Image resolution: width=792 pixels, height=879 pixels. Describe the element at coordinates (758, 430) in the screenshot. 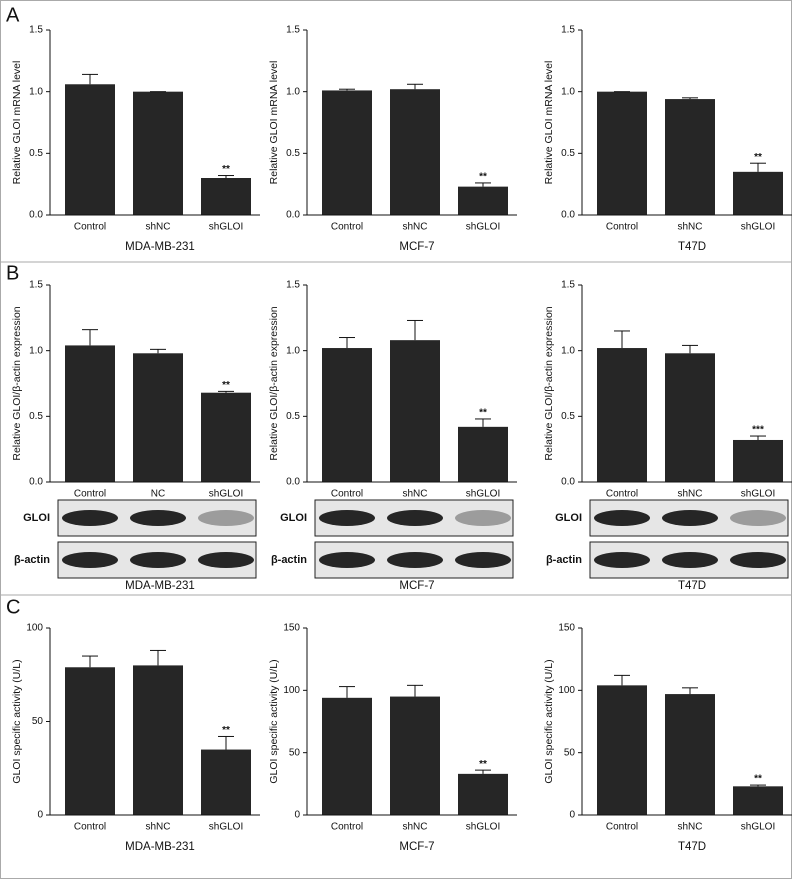

I see `significance: ***` at that location.